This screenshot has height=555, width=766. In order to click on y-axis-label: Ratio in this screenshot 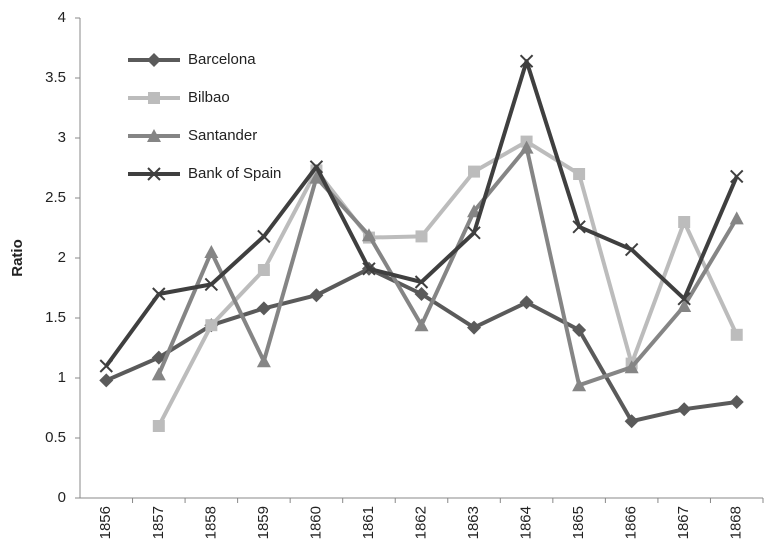, I will do `click(17, 258)`.